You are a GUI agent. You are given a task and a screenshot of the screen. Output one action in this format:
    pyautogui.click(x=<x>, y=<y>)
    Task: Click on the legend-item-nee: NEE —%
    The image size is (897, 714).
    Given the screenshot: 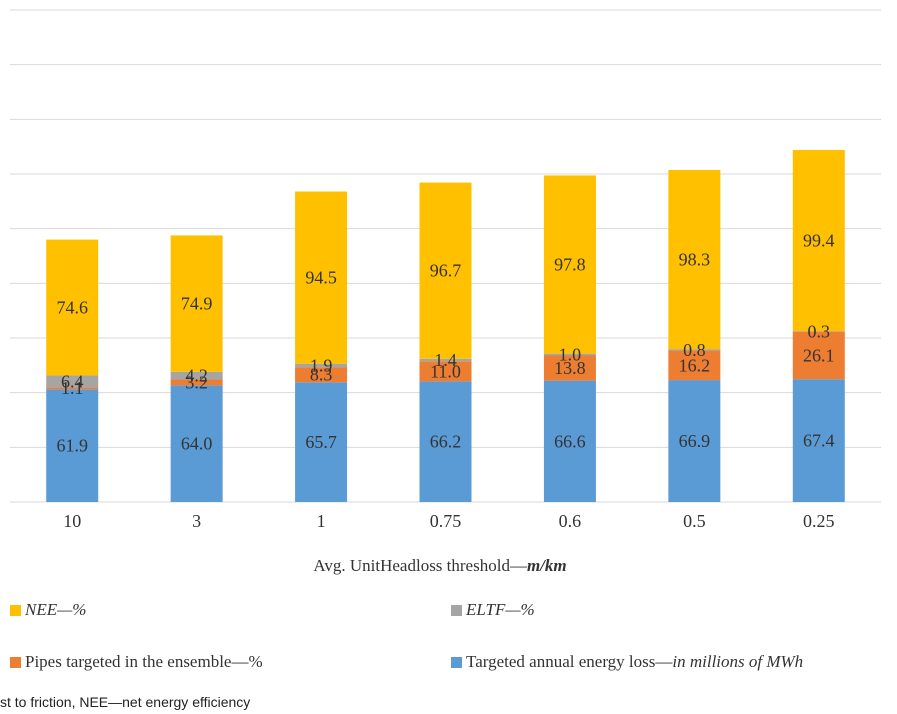 What is the action you would take?
    pyautogui.click(x=48, y=610)
    